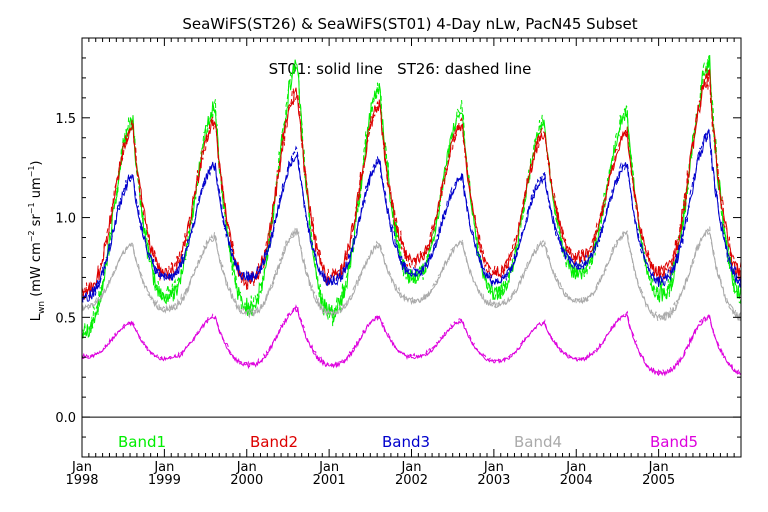 The width and height of the screenshot is (768, 512). I want to click on band-label-band3: Band3, so click(406, 442).